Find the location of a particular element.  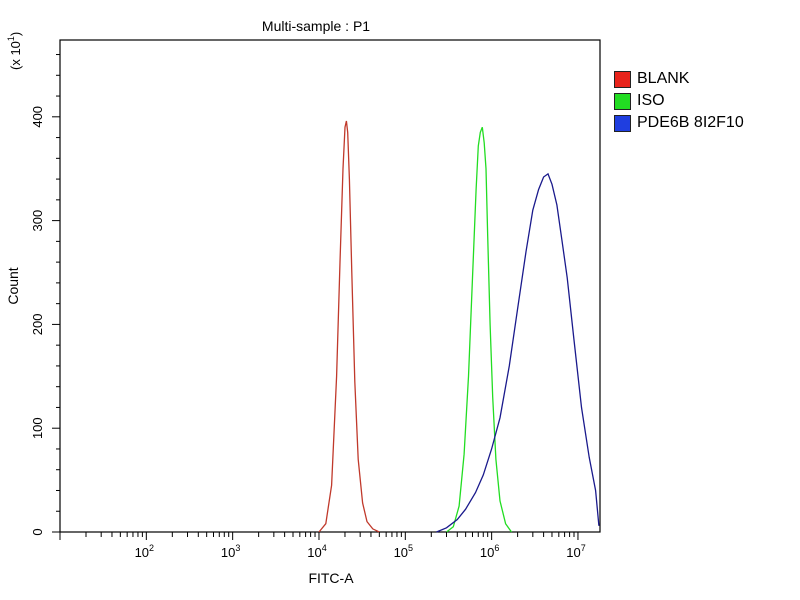

legend-item-blank: BLANK is located at coordinates (679, 79).